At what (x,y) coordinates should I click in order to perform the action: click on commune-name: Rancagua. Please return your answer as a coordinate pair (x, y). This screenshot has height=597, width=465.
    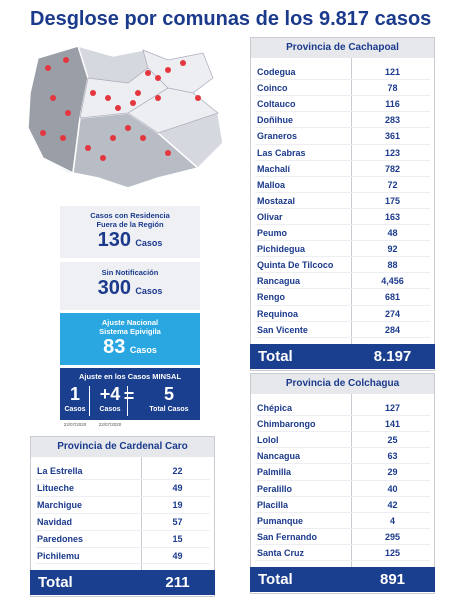
    Looking at the image, I should click on (279, 281).